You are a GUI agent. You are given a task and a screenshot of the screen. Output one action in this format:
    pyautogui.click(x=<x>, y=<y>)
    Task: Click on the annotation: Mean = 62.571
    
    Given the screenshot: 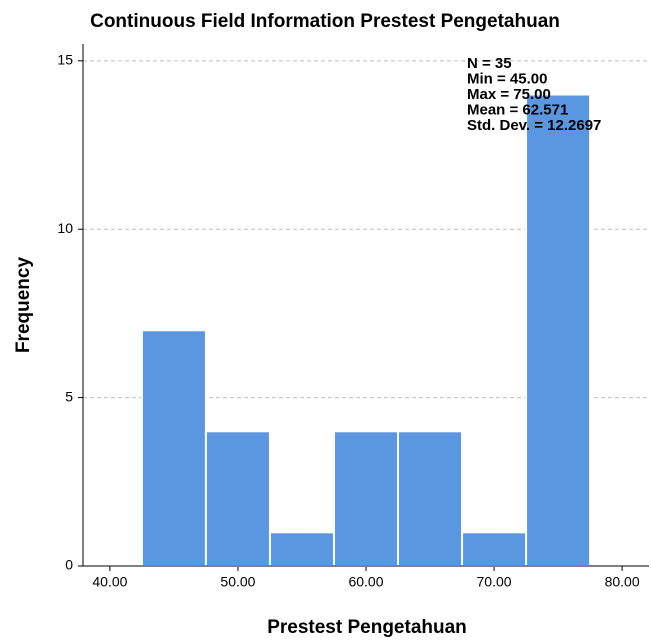 What is the action you would take?
    pyautogui.click(x=517, y=109)
    